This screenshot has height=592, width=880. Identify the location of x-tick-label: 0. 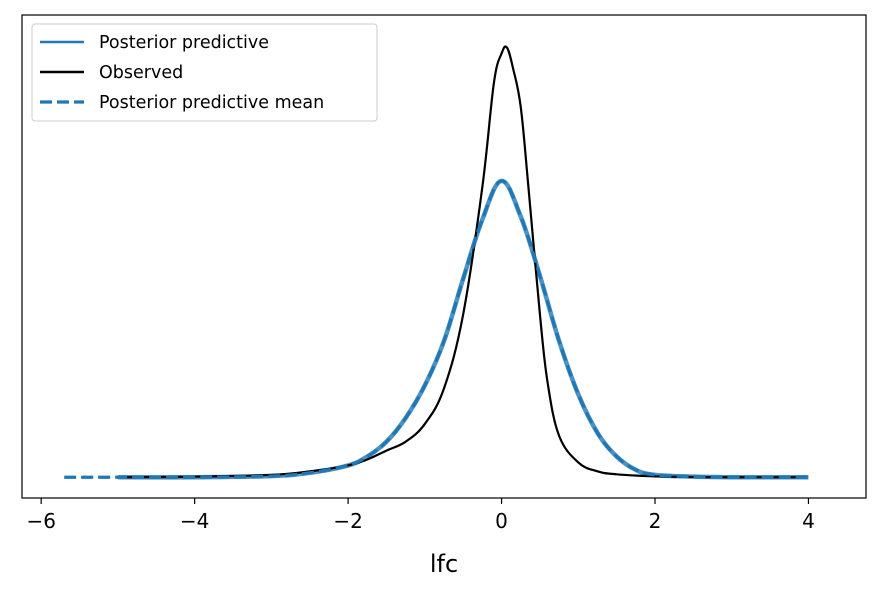
(501, 521).